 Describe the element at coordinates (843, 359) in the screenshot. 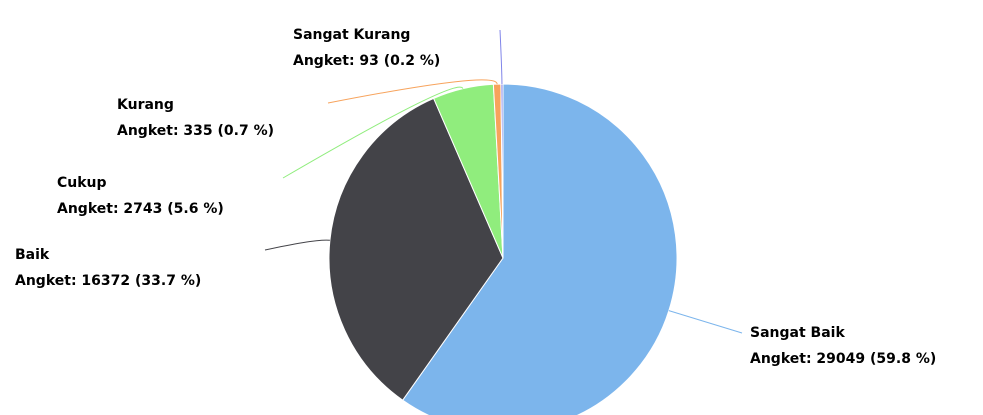

I see `slice-label-value: Angket: 29049 (59.8 %)` at that location.